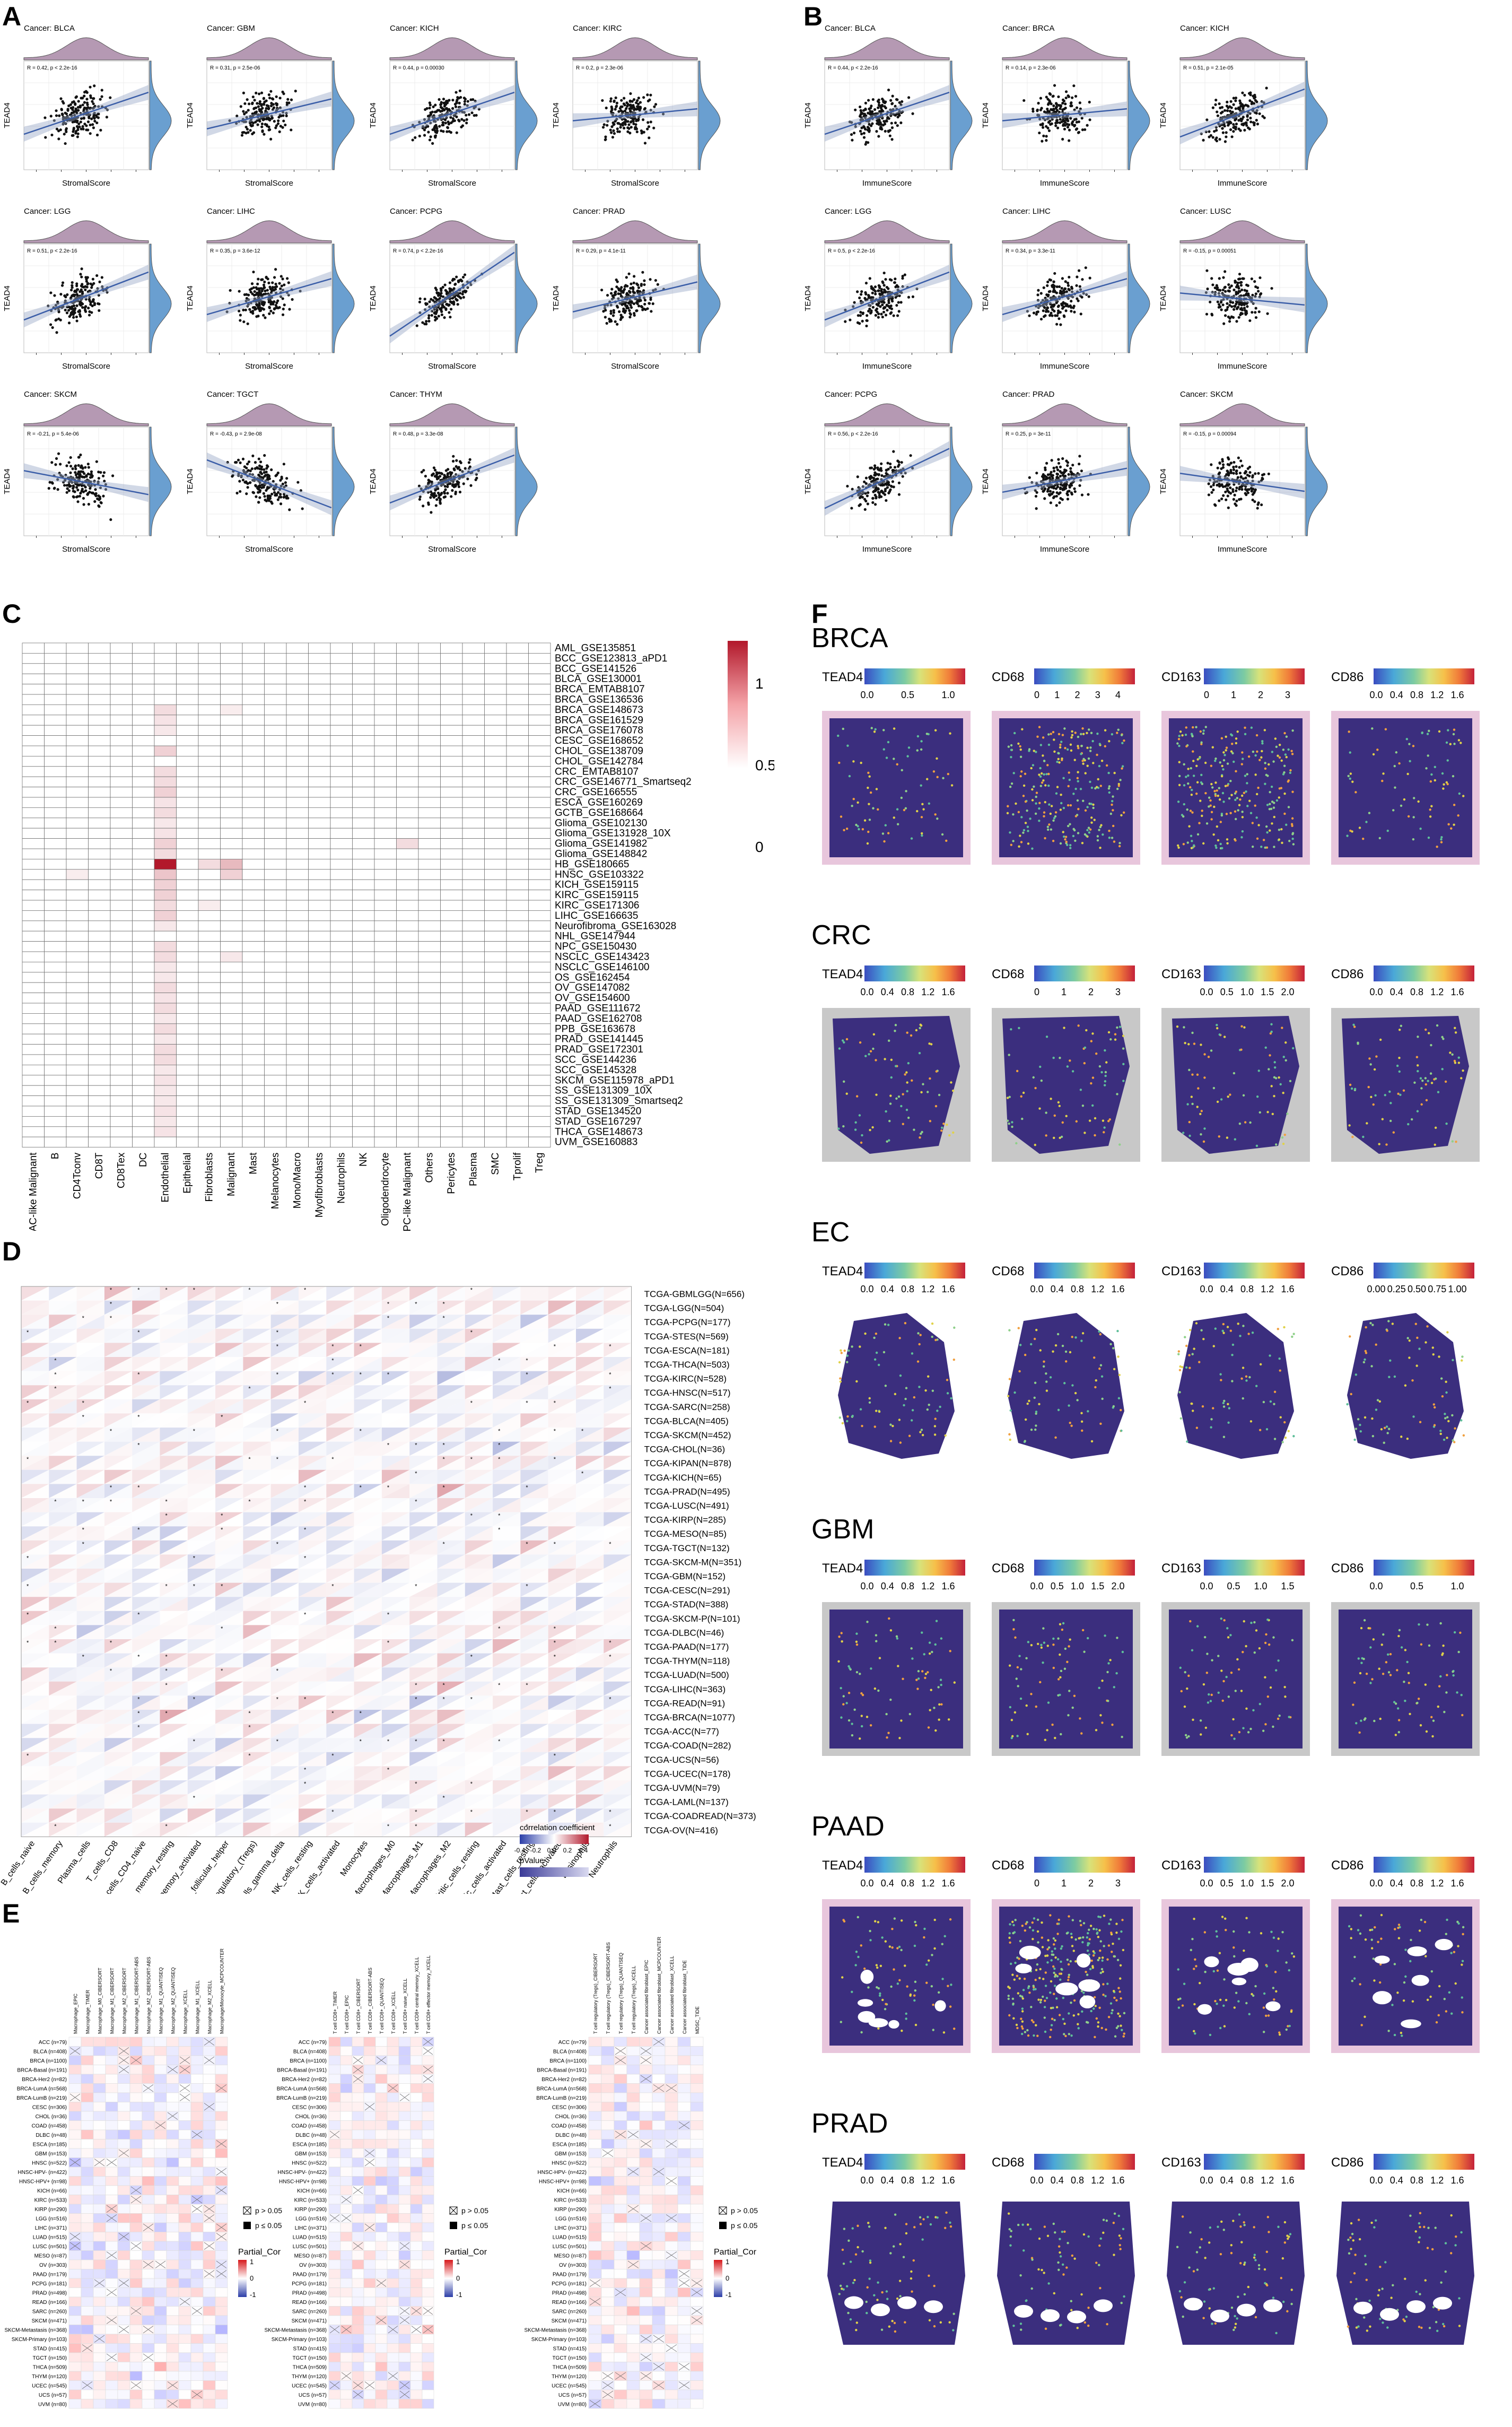  What do you see at coordinates (601, 823) in the screenshot?
I see `dataset-label: Glioma_GSE102130` at bounding box center [601, 823].